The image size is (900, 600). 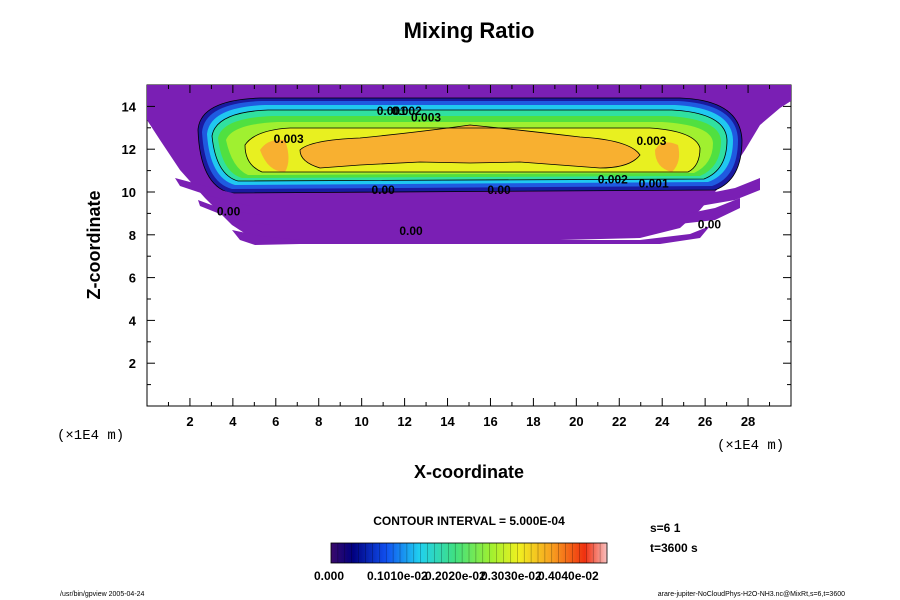 What do you see at coordinates (576, 421) in the screenshot?
I see `x-tick-label: 20` at bounding box center [576, 421].